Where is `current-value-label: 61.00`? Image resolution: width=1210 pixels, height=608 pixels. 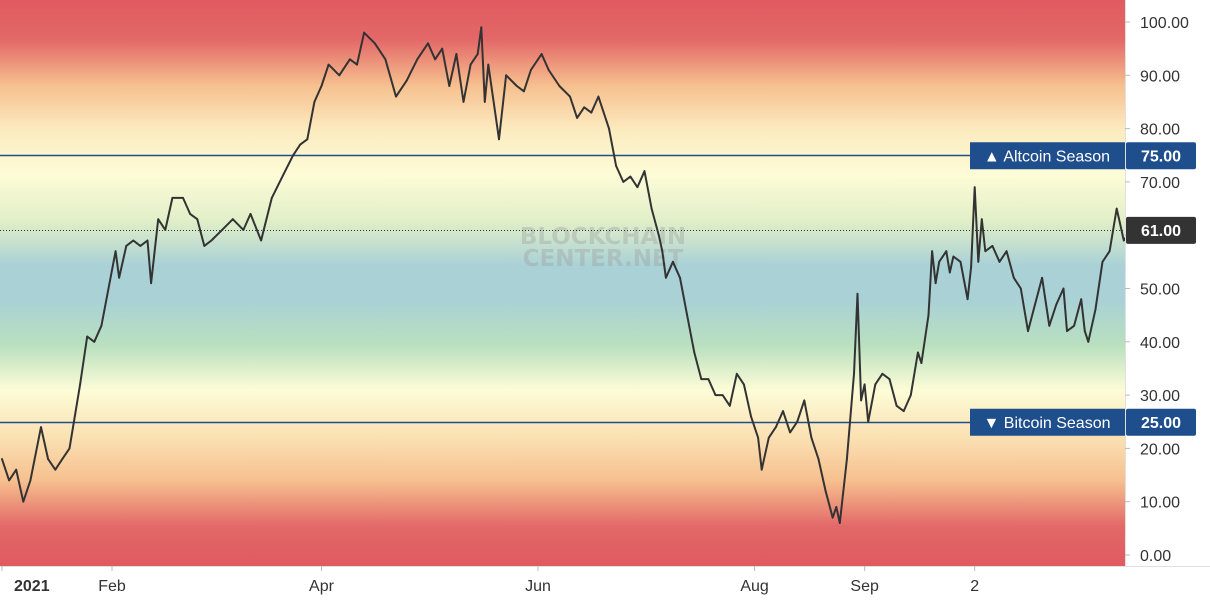
current-value-label: 61.00 is located at coordinates (1161, 231).